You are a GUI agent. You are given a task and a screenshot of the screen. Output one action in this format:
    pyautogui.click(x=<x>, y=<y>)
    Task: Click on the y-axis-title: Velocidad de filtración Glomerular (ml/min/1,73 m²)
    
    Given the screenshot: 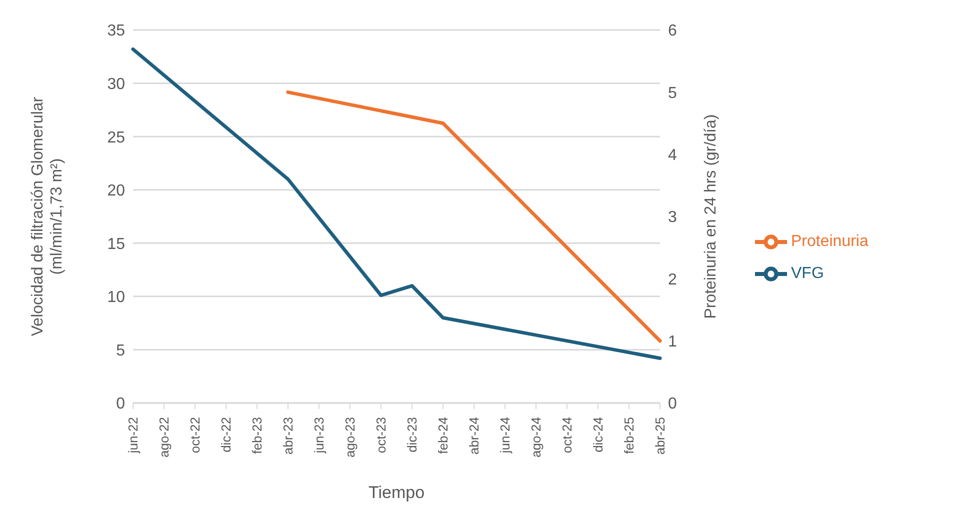 What is the action you would take?
    pyautogui.click(x=48, y=216)
    